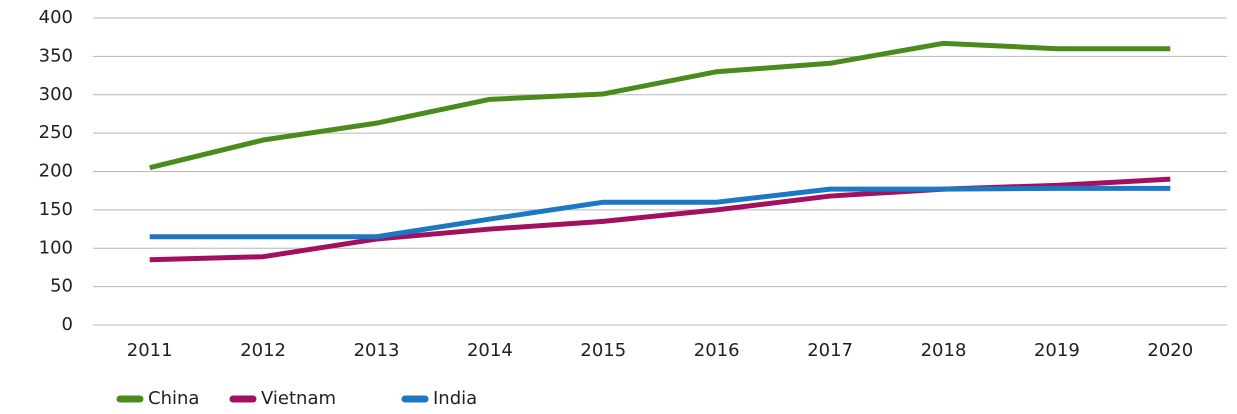  Describe the element at coordinates (455, 398) in the screenshot. I see `legend-label: India` at that location.